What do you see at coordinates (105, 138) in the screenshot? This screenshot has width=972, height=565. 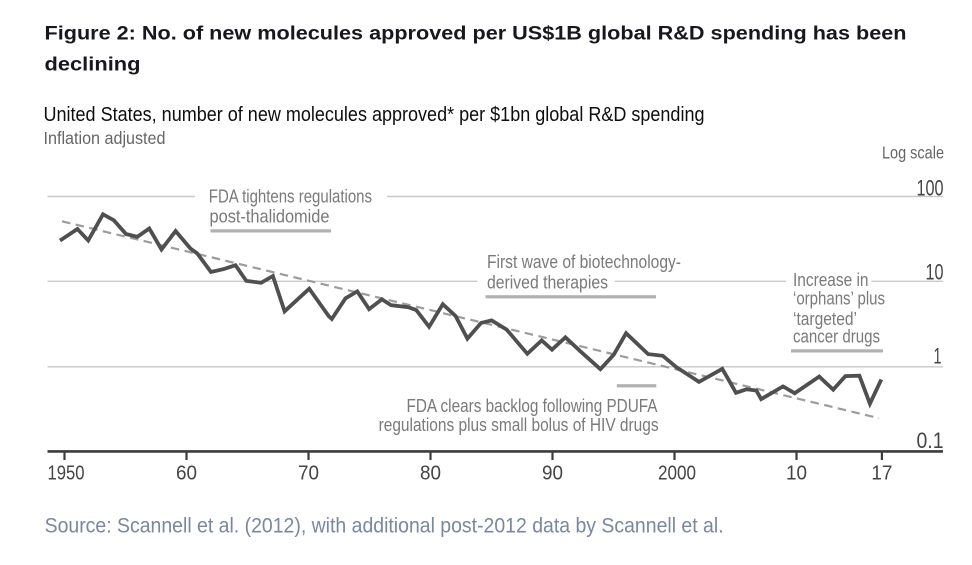 I see `svg-text: Inflation adjusted` at bounding box center [105, 138].